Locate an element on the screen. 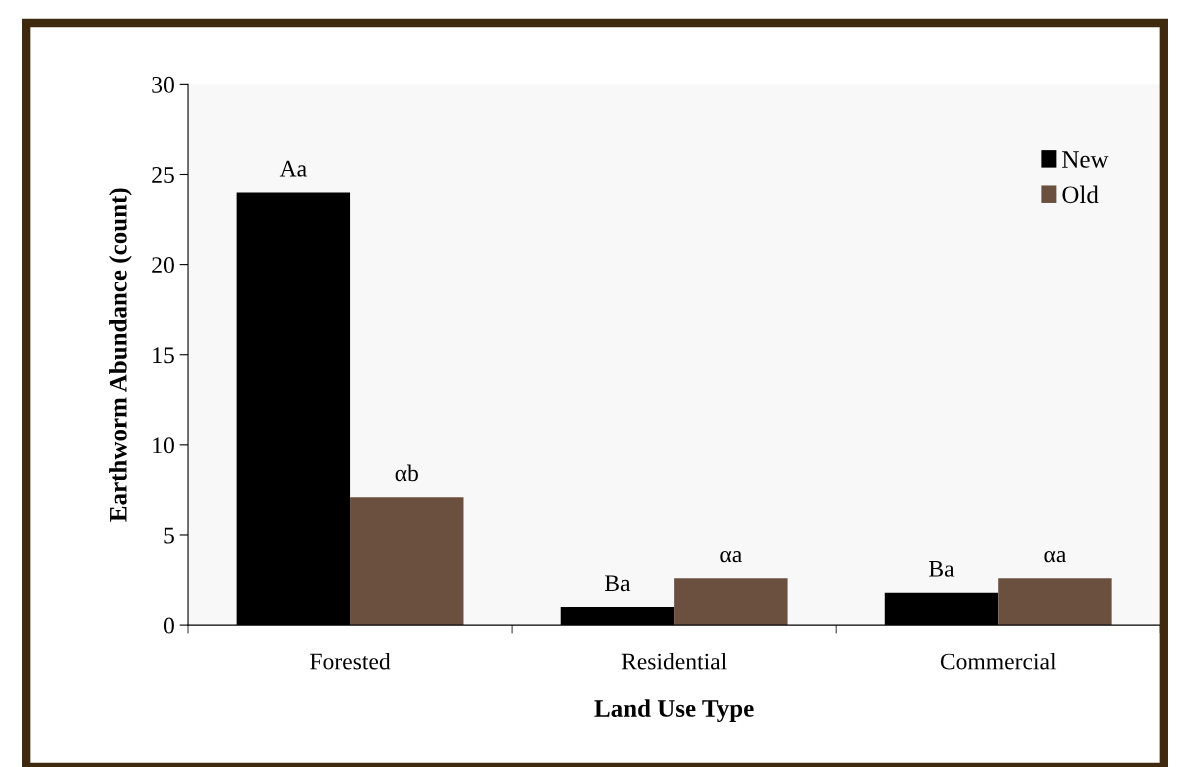 The image size is (1190, 767). x-axis-title: Land Use Type is located at coordinates (674, 711).